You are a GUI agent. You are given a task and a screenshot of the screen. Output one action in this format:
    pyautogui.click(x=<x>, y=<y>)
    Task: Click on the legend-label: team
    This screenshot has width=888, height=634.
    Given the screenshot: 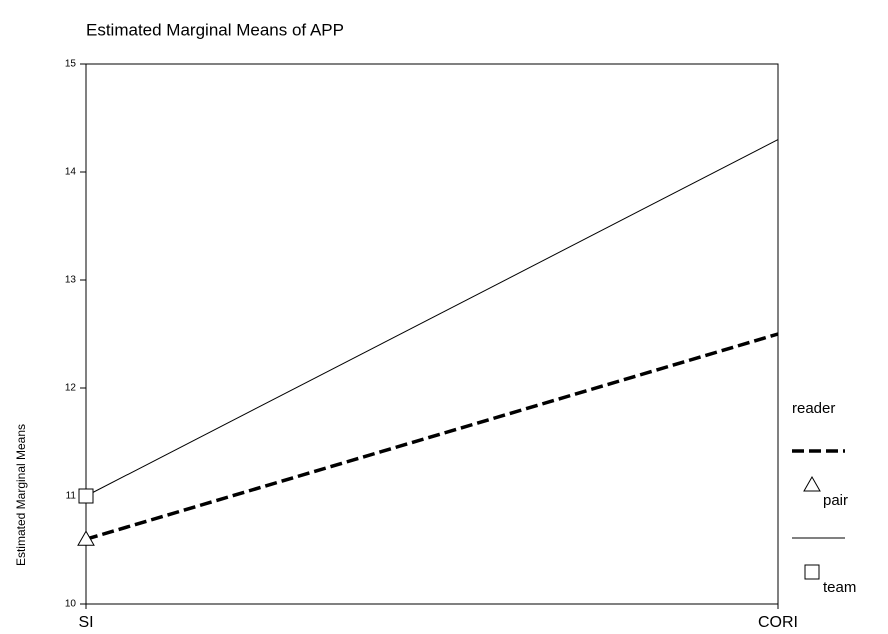 What is the action you would take?
    pyautogui.click(x=839, y=587)
    